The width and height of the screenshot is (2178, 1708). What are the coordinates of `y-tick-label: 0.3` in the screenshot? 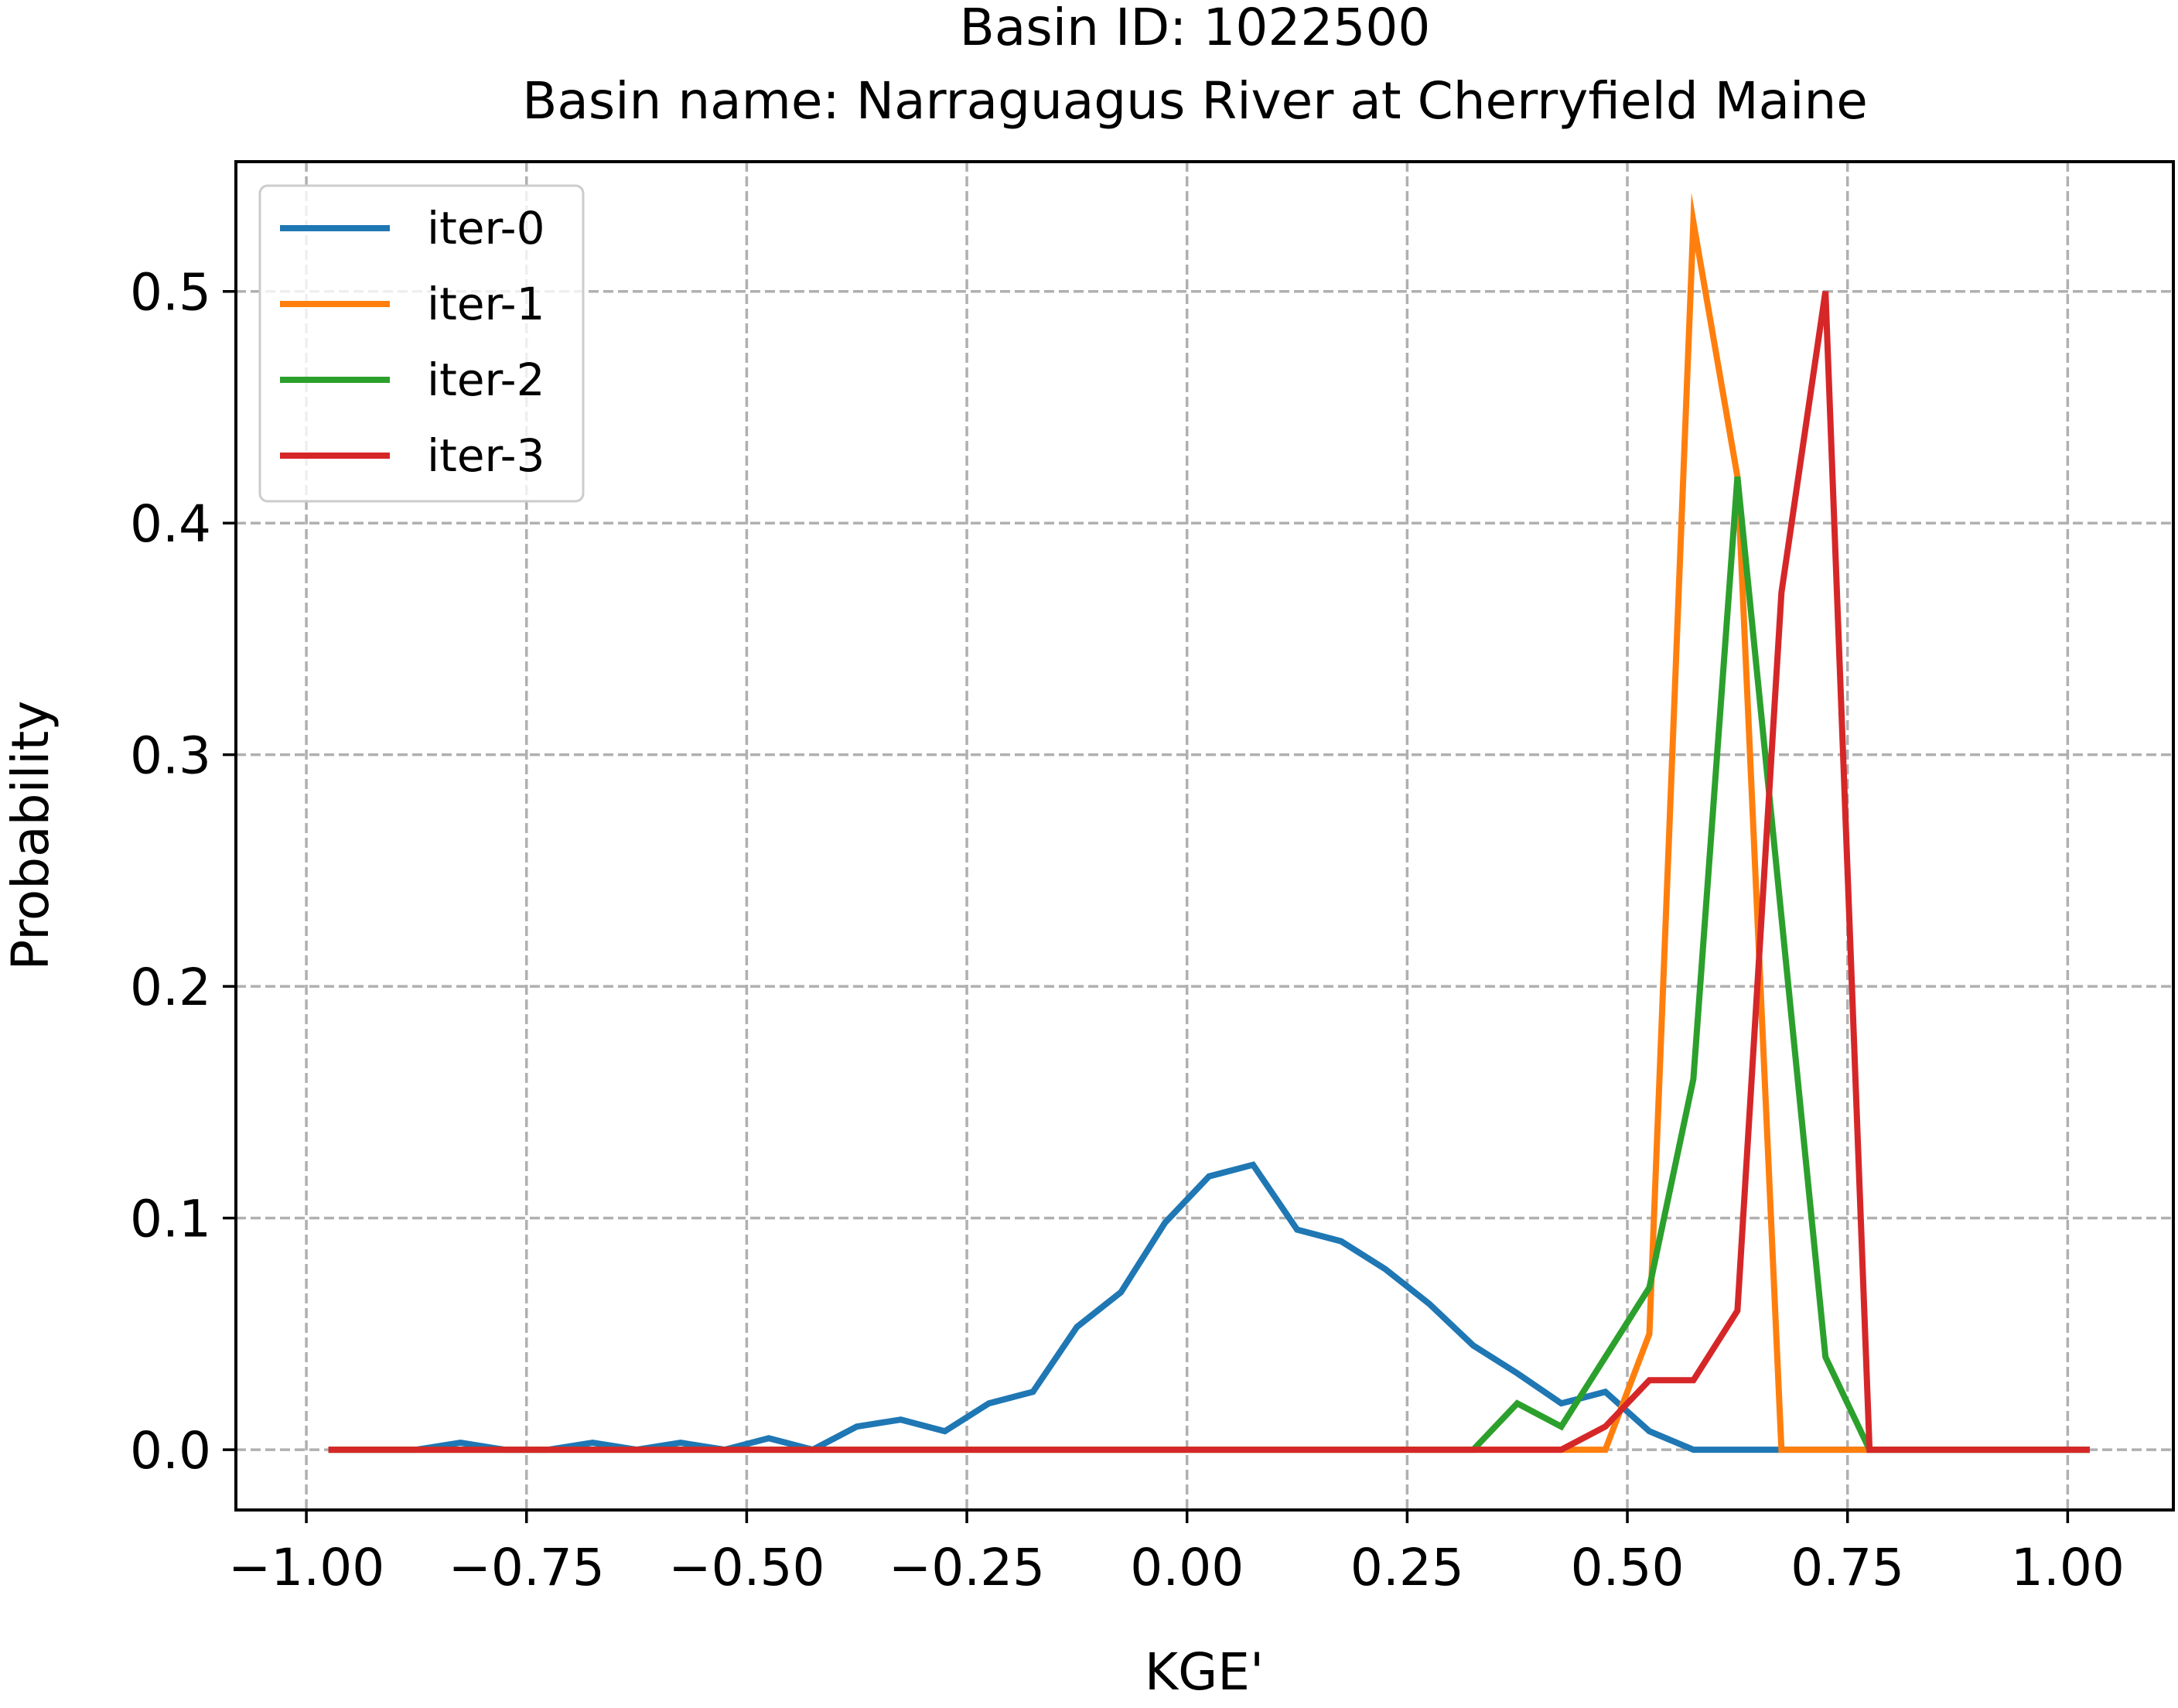 It's located at (170, 756).